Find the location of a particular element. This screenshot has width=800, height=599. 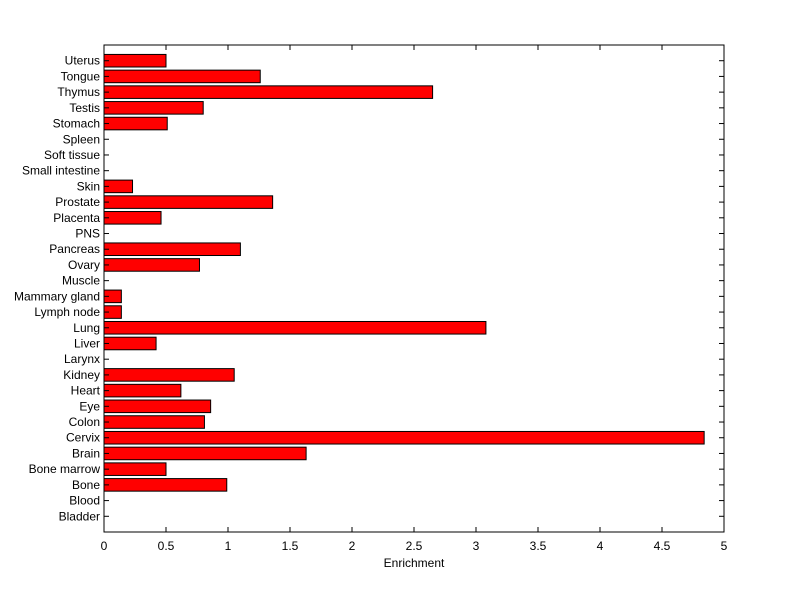

category-label: Placenta is located at coordinates (76, 218).